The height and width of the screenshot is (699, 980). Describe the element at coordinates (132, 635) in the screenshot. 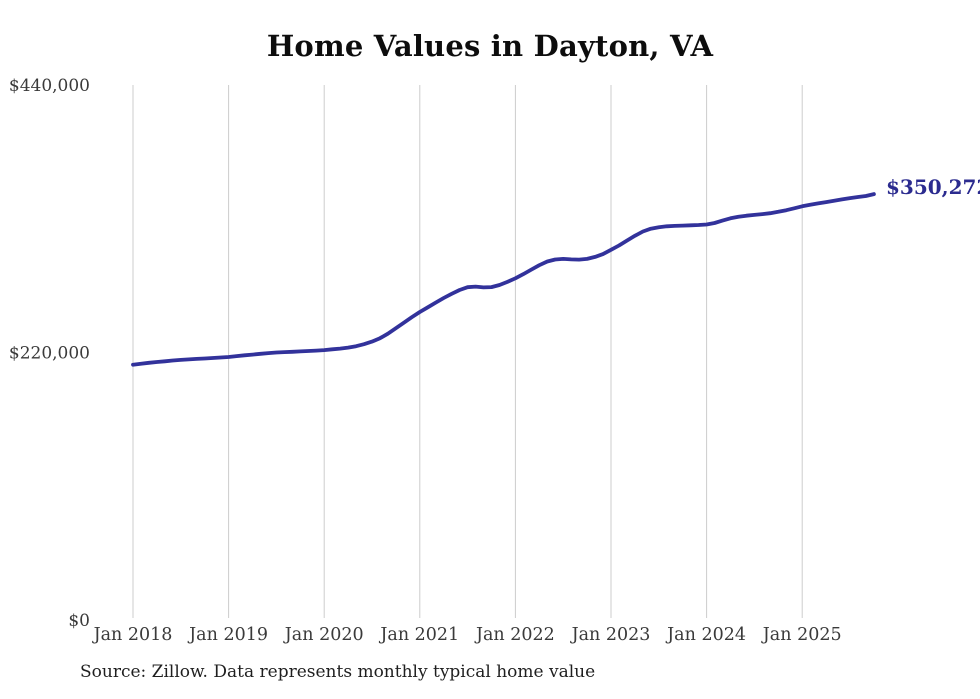

I see `x-tick-label: Jan 2018` at that location.